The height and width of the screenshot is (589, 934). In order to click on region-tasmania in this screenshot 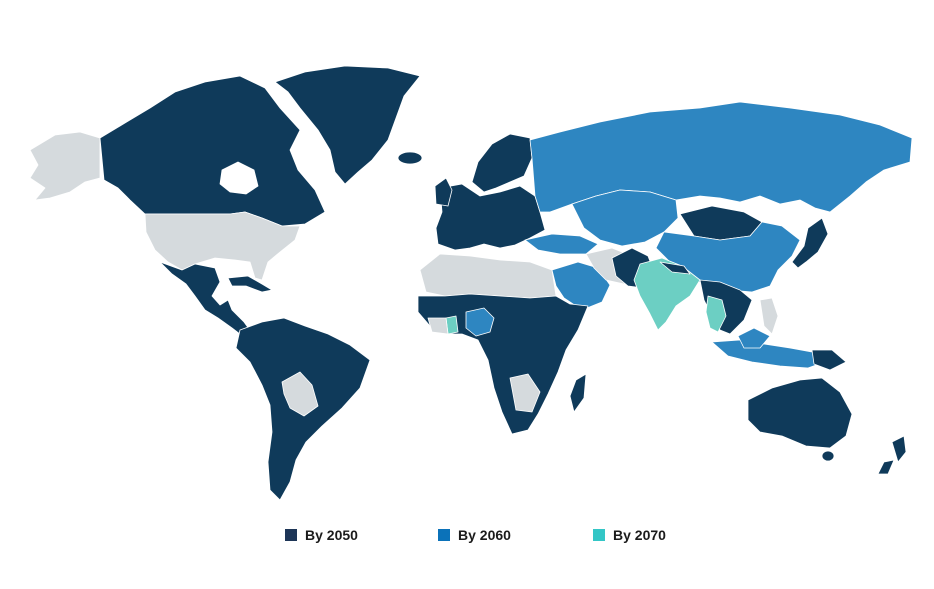, I will do `click(828, 456)`.